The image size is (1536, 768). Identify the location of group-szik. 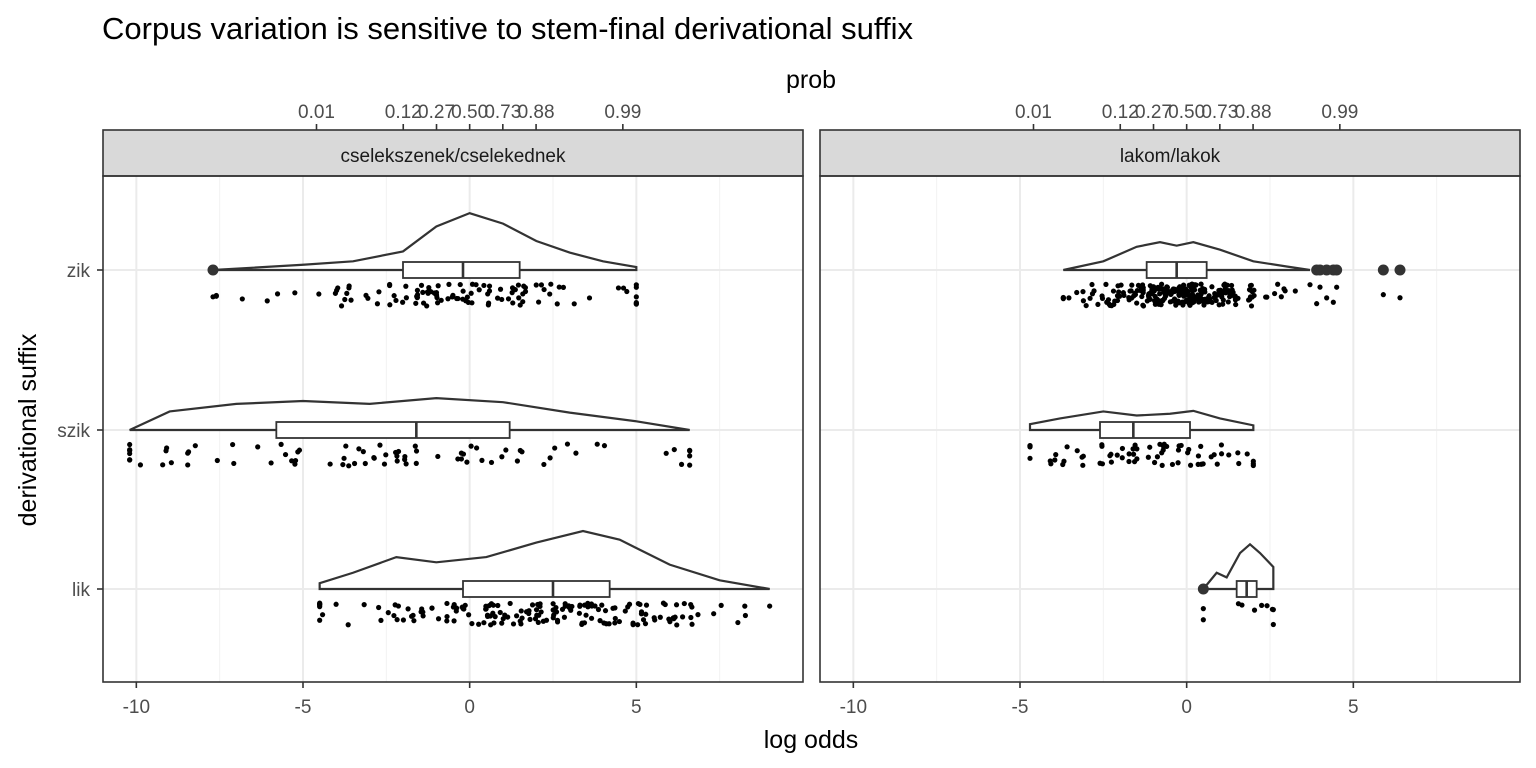
(410, 432).